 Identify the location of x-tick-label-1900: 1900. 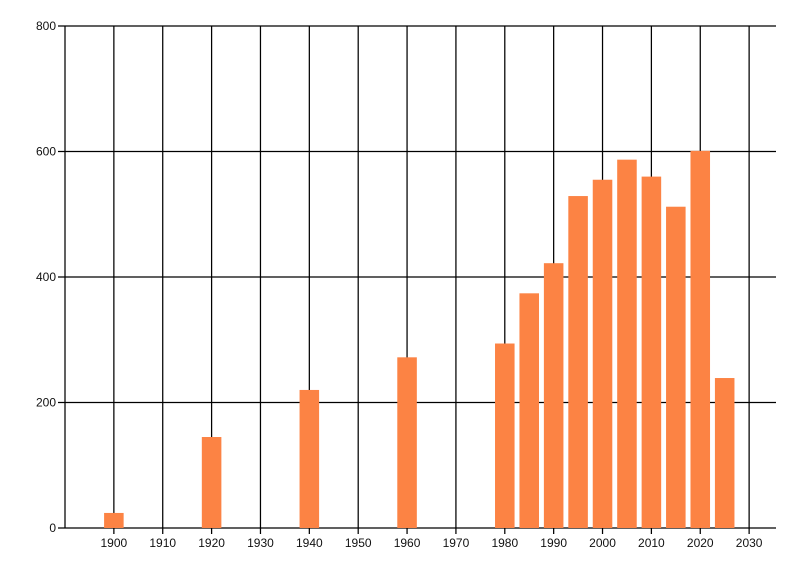
(114, 543).